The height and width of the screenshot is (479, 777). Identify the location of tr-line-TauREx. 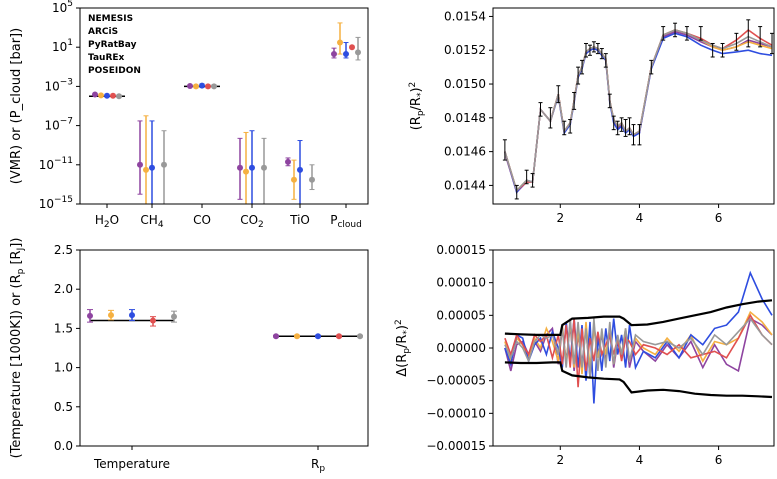
(638, 110).